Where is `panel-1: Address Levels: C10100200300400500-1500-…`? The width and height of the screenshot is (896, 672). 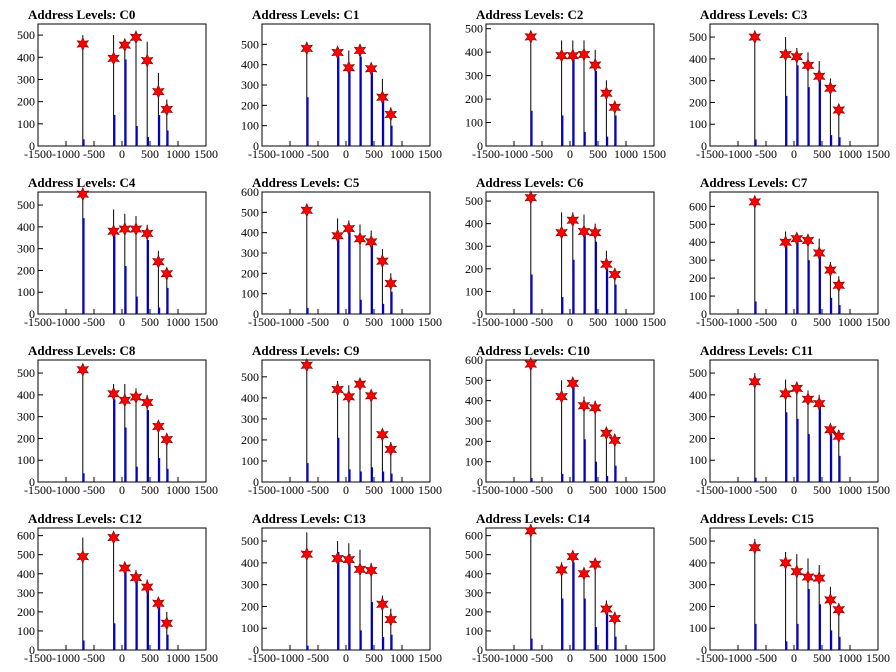
panel-1: Address Levels: C10100200300400500-1500-… is located at coordinates (341, 84).